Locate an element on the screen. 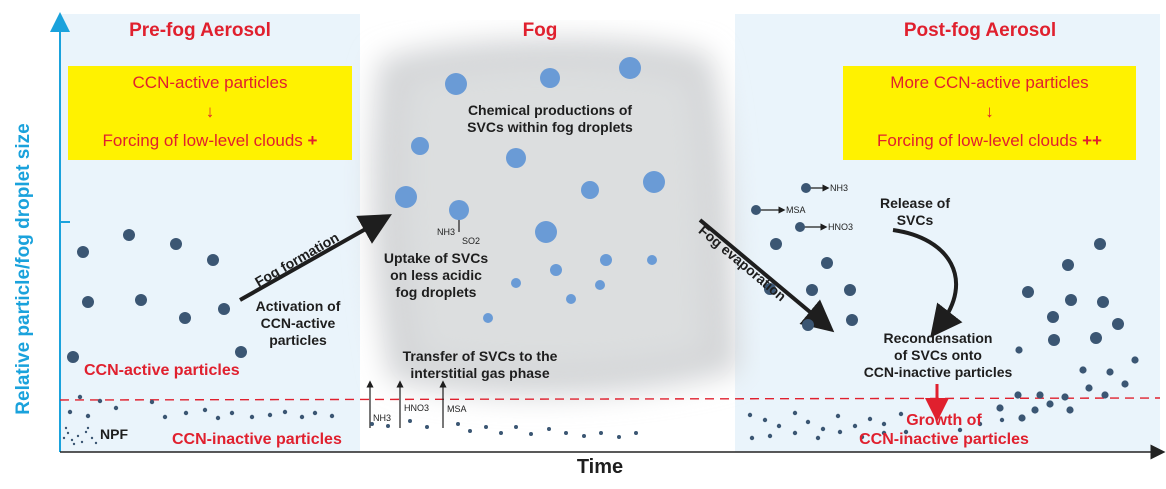 The image size is (1166, 489). post-box-line3-row: Forcing of low-level clouds ++ is located at coordinates (989, 140).